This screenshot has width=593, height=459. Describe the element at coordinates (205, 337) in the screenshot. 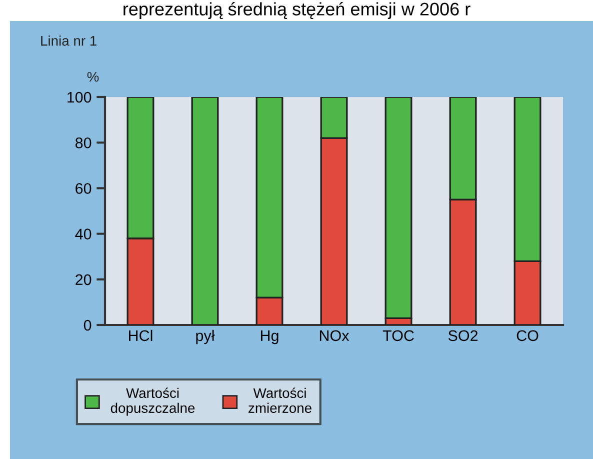

I see `x-tick-label: pył` at that location.